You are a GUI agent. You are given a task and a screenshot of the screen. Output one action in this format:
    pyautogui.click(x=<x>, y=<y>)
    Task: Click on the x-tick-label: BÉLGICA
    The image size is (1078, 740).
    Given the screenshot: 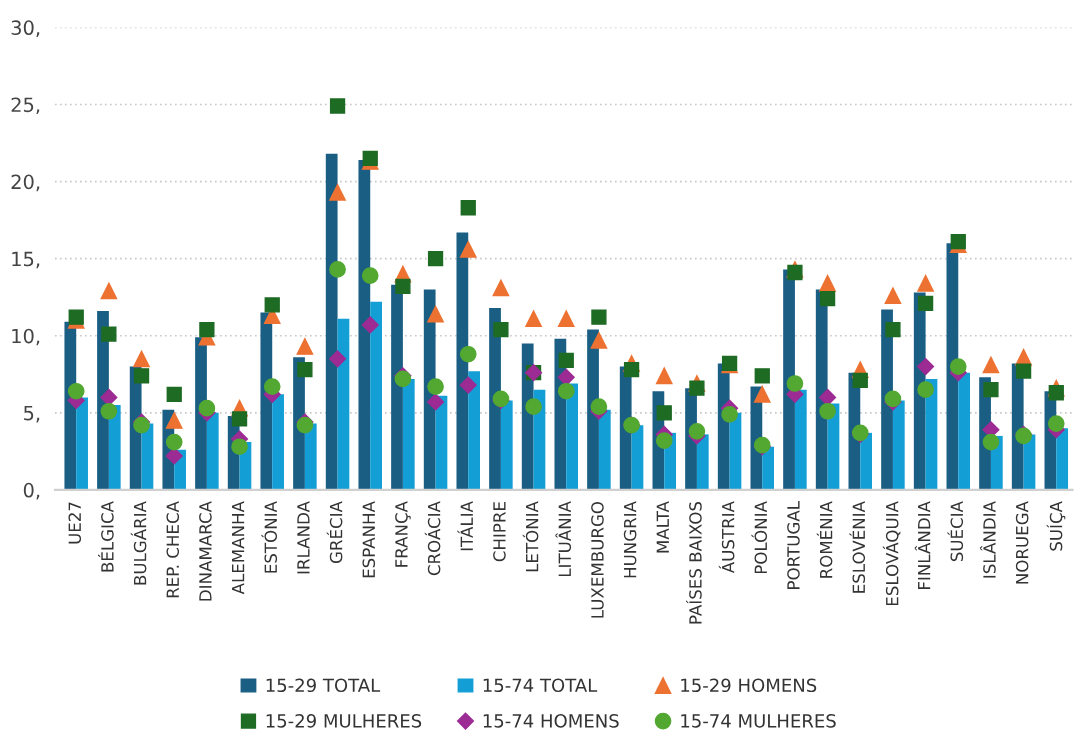 What is the action you would take?
    pyautogui.click(x=106, y=536)
    